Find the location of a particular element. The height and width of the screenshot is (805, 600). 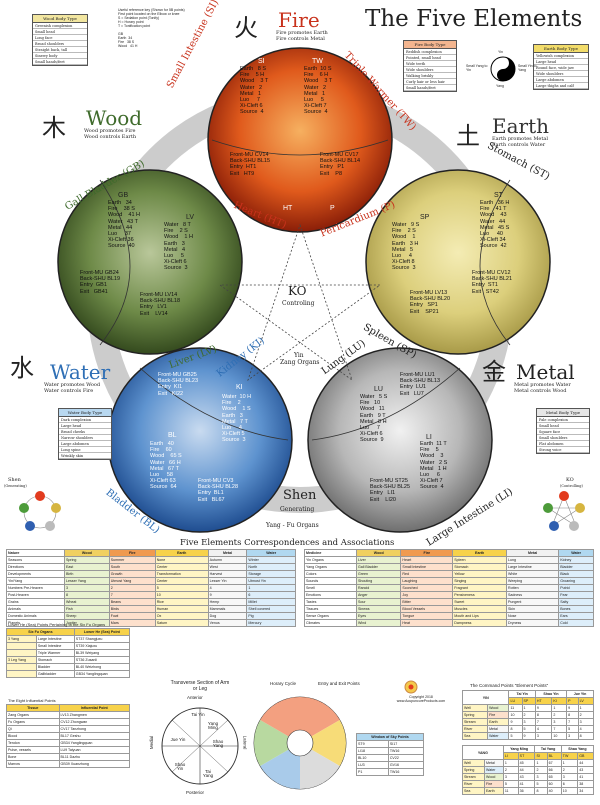

column-header: LV is located at coordinates (586, 701).